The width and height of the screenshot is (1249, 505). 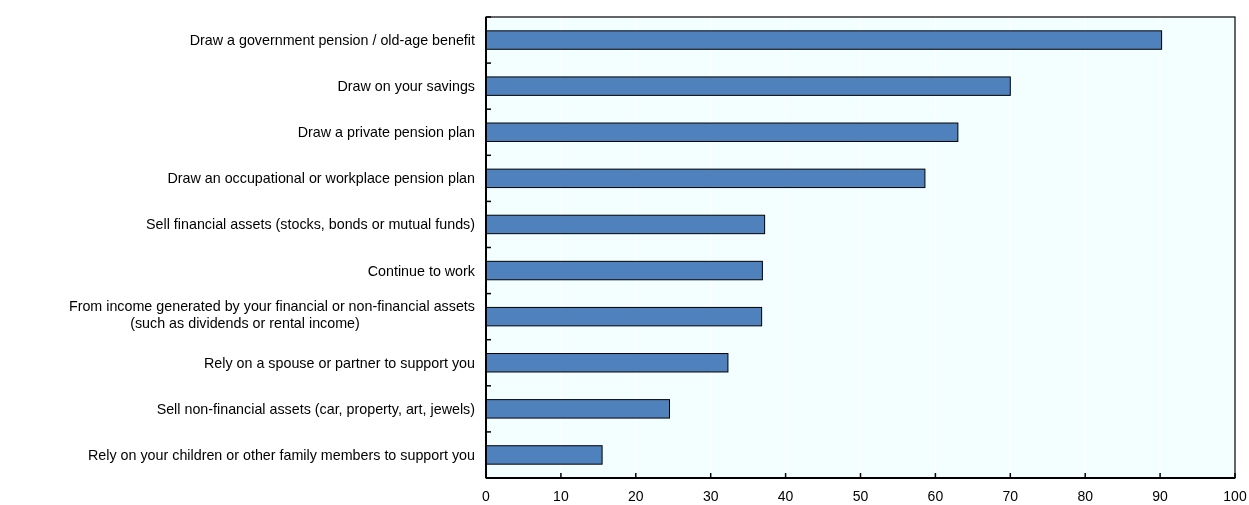 What do you see at coordinates (1010, 496) in the screenshot?
I see `x-tick-label: 70` at bounding box center [1010, 496].